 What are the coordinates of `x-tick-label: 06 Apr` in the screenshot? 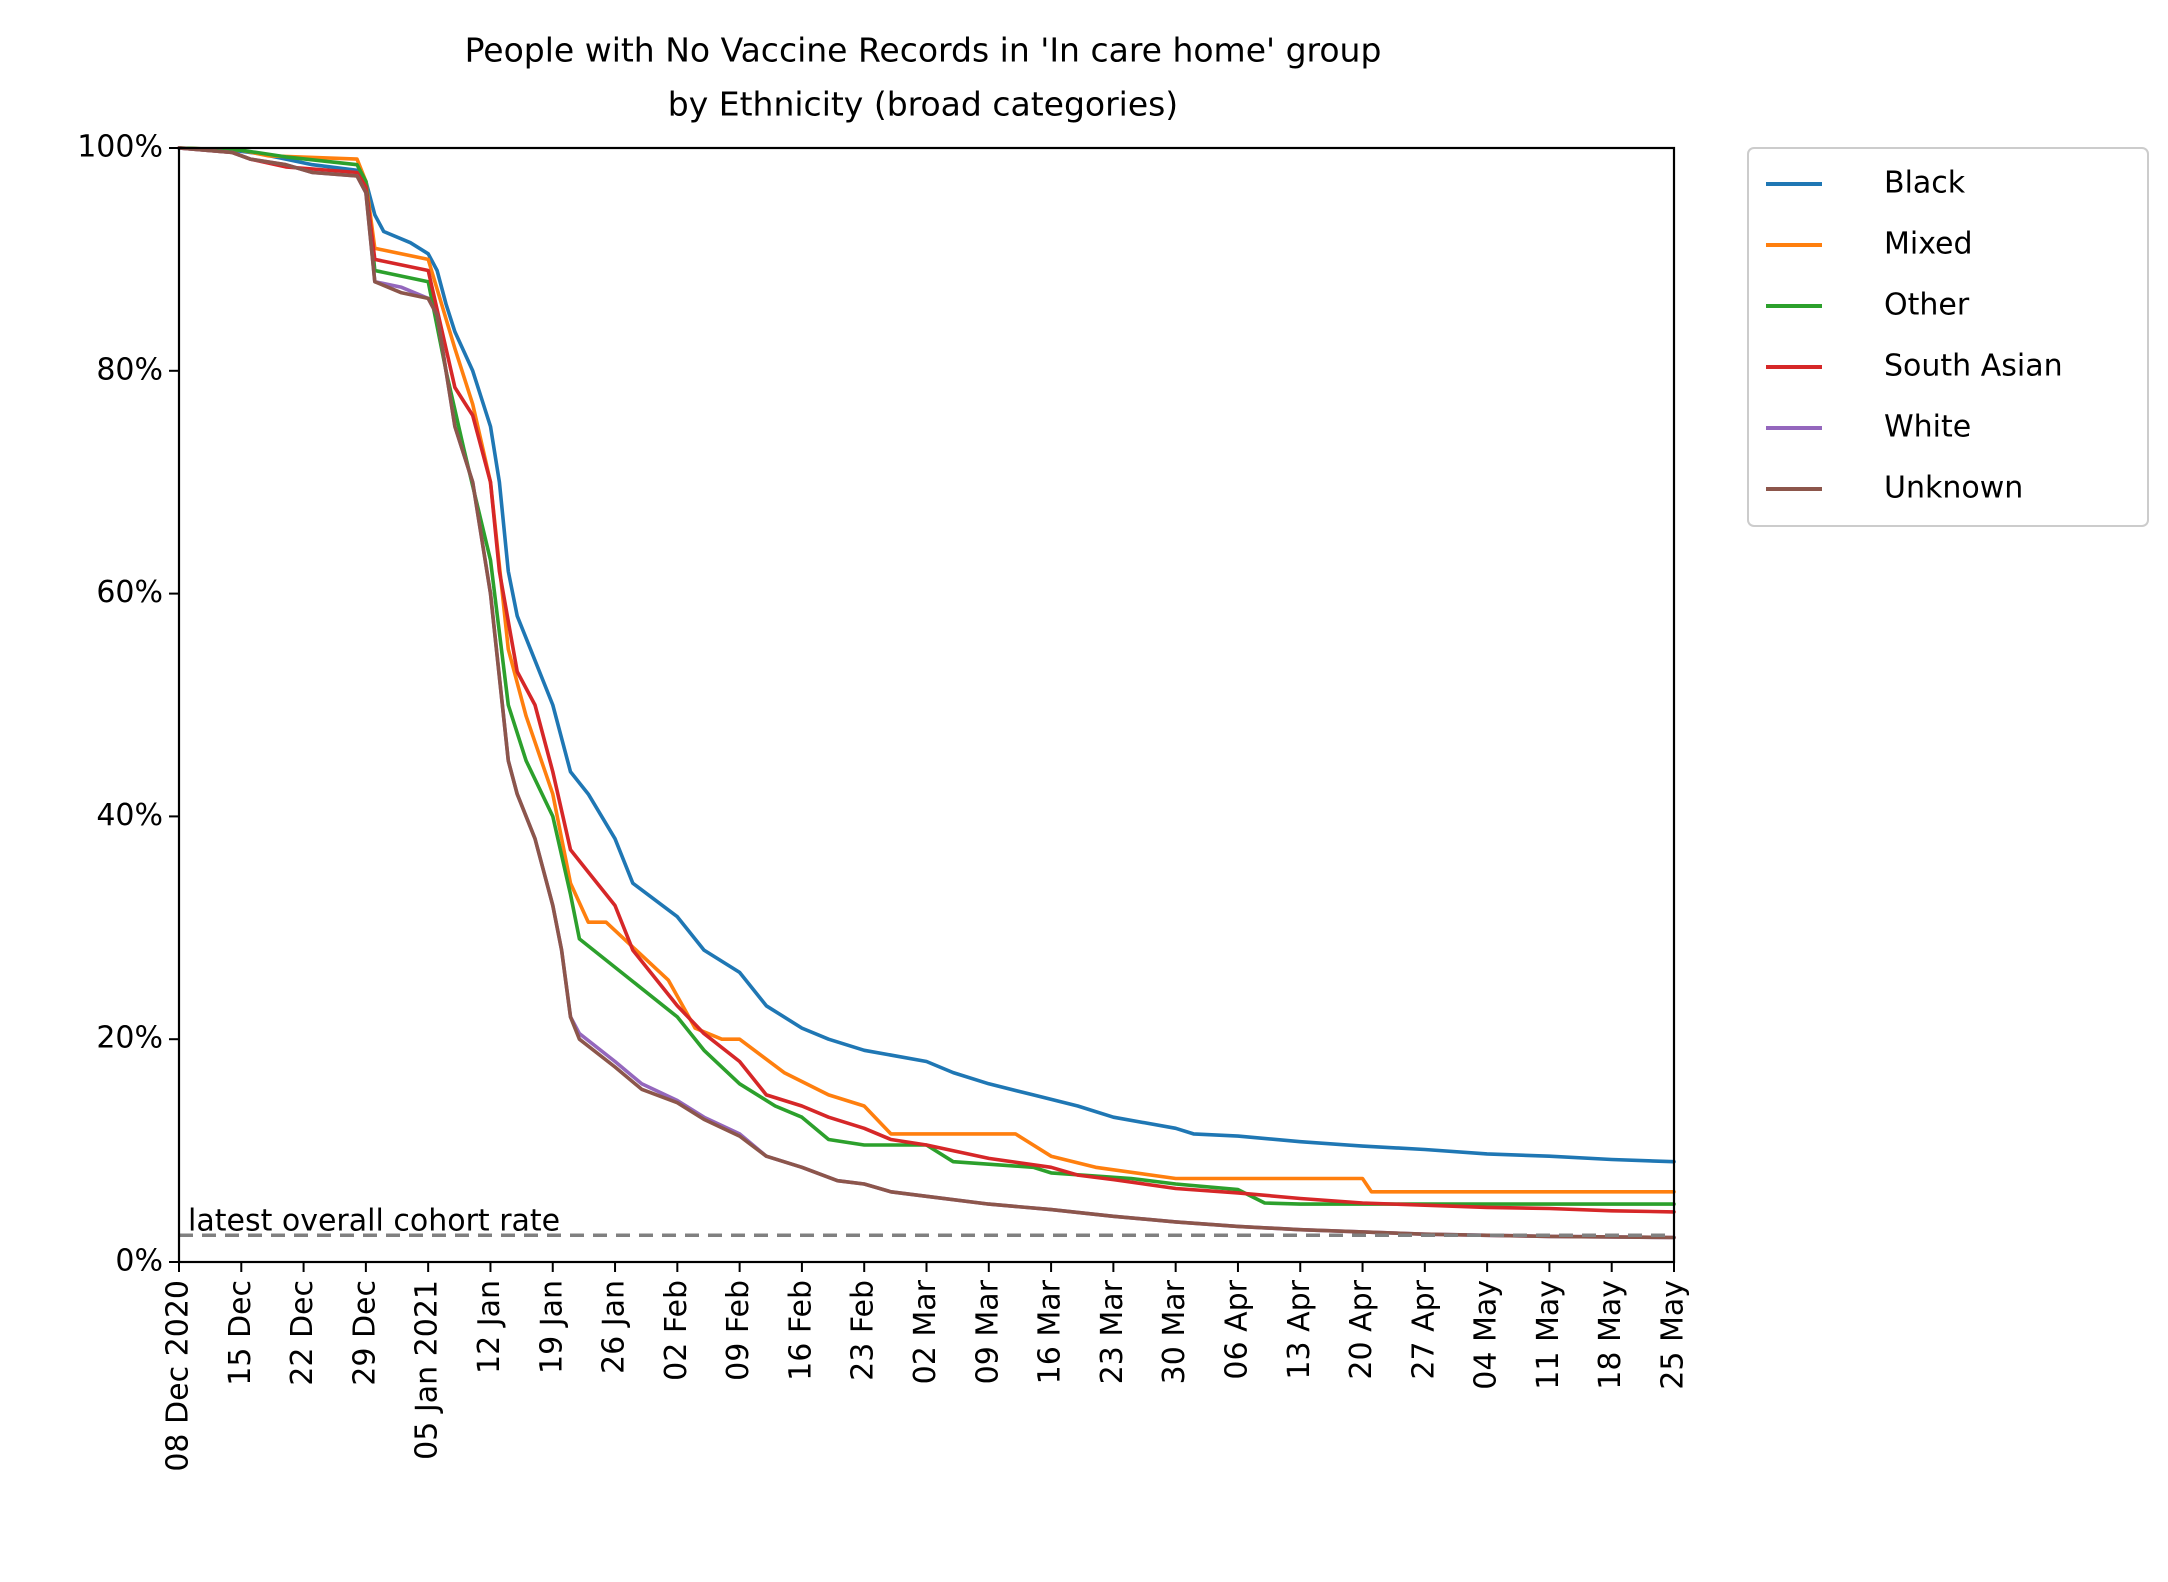 It's located at (1237, 1329).